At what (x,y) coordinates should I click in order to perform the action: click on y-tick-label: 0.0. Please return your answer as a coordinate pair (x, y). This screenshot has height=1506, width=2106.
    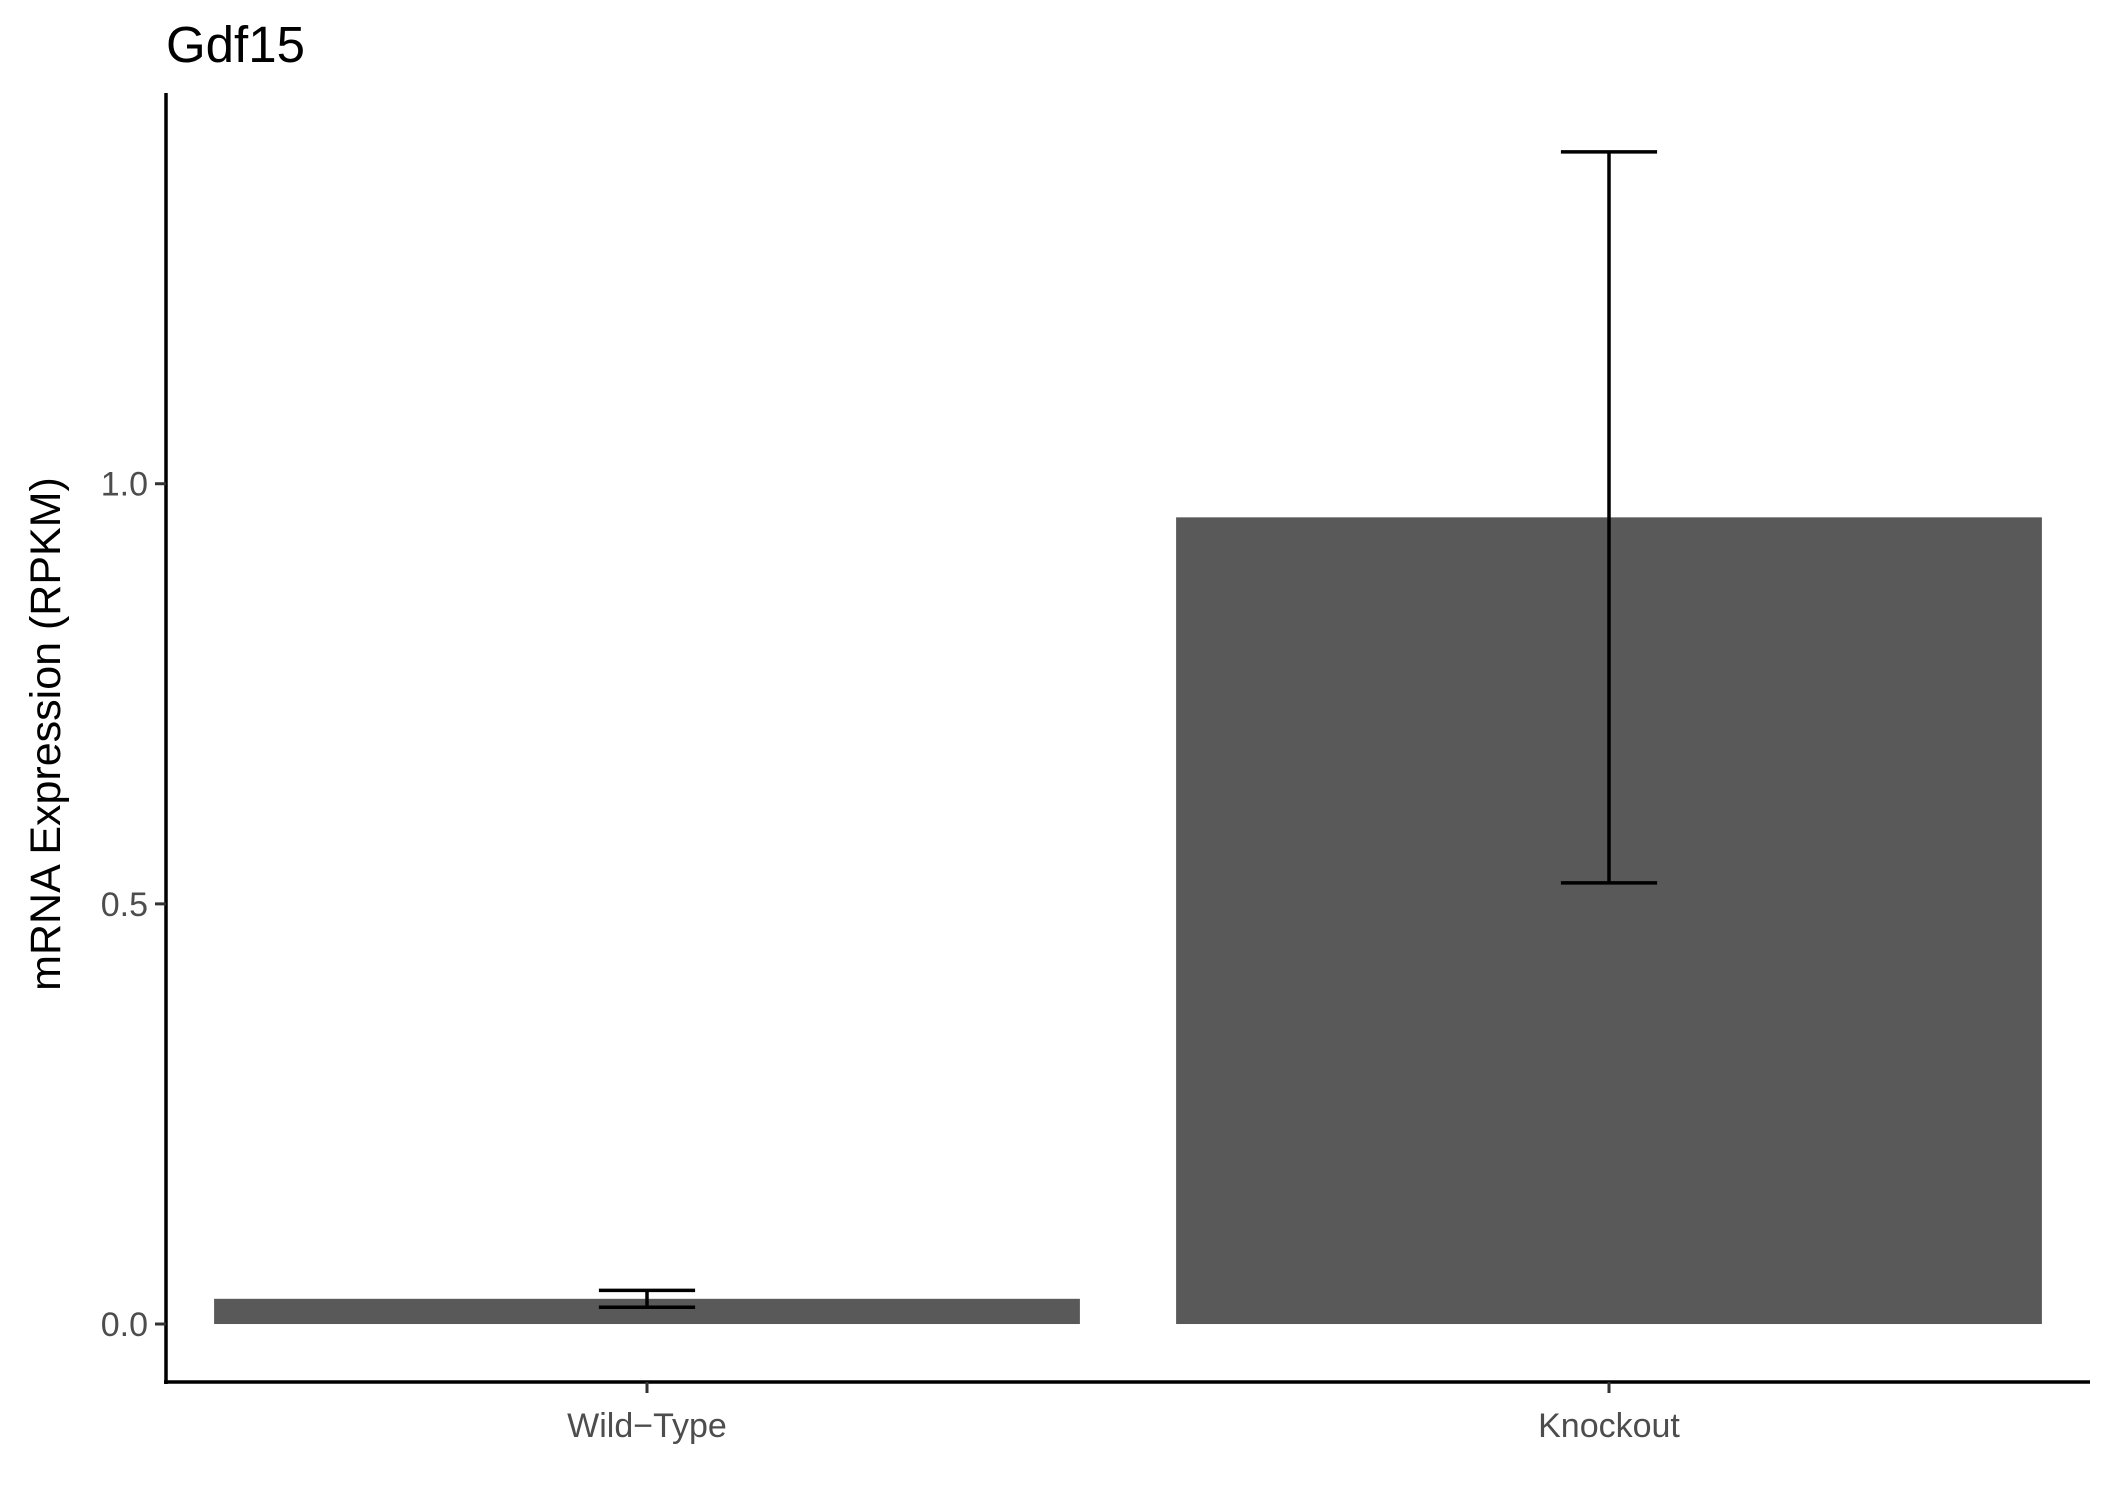
    Looking at the image, I should click on (124, 1325).